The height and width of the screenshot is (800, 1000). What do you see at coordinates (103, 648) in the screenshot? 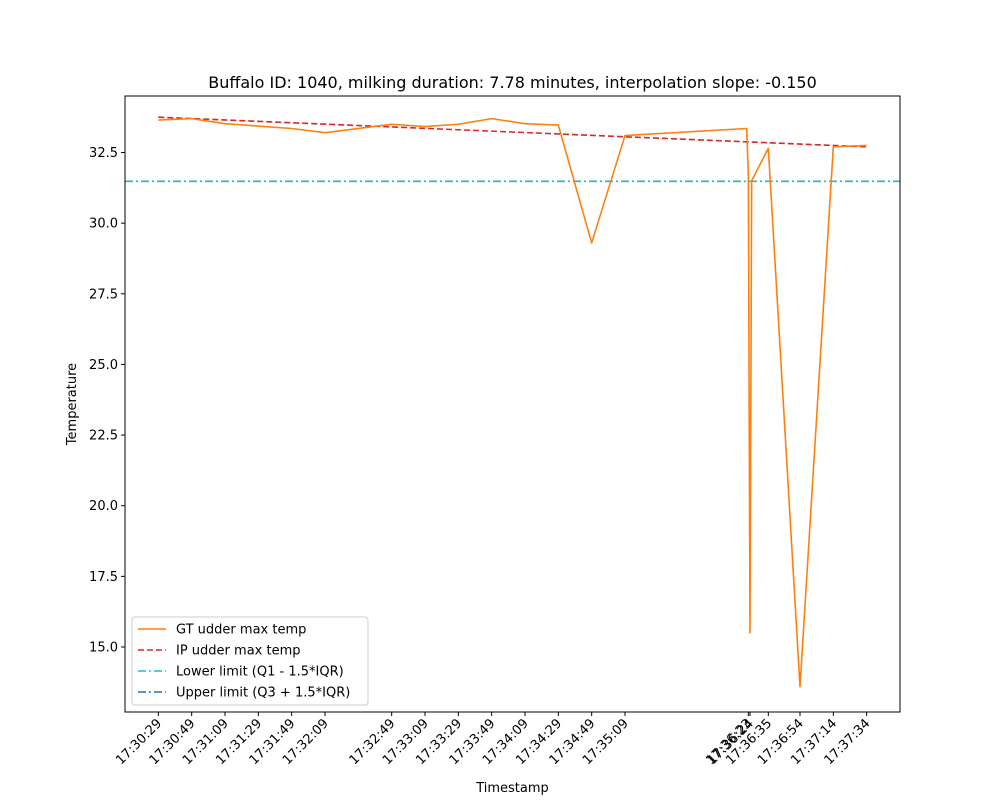
I see `y-tick-label: 15.0` at bounding box center [103, 648].